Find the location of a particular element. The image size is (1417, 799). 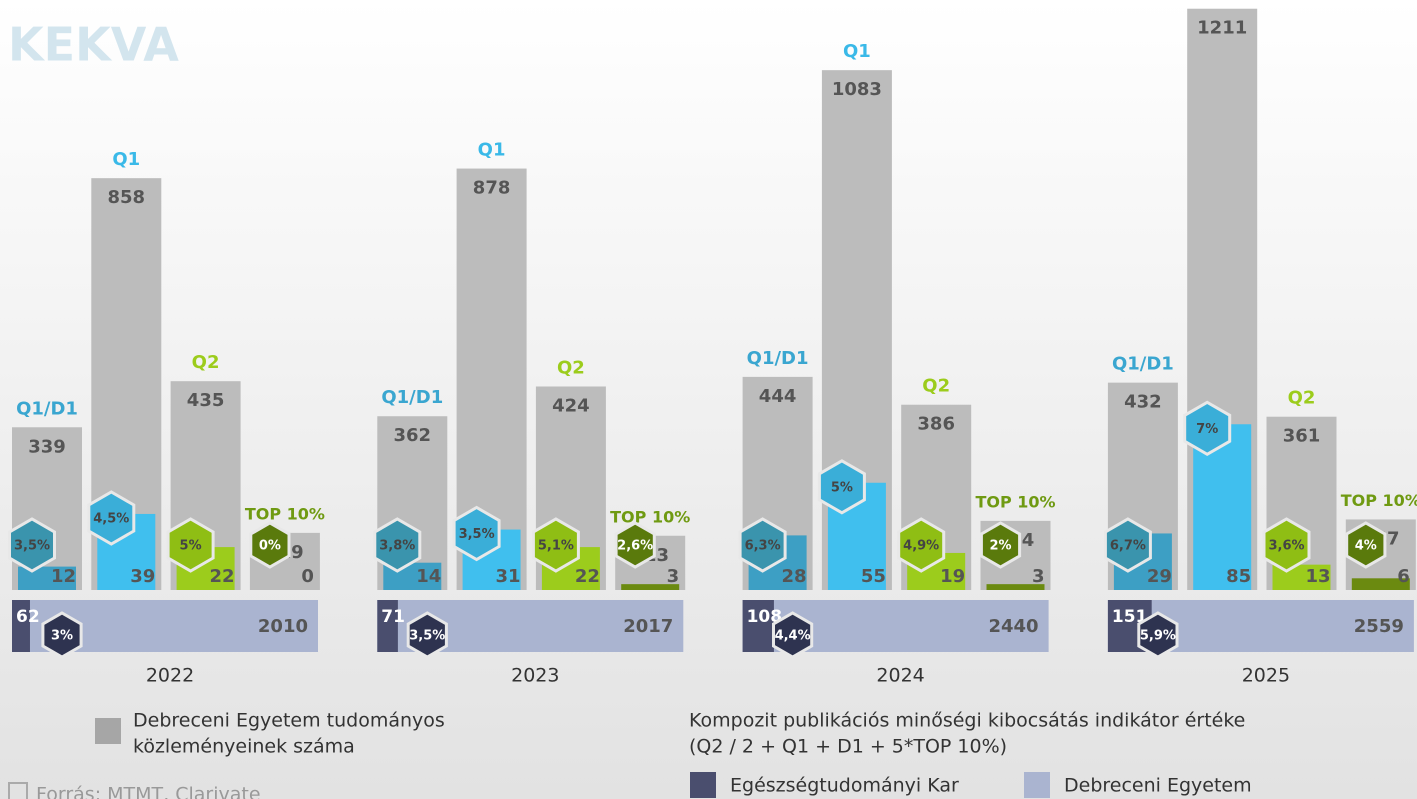

composite-share-label: 3% is located at coordinates (62, 636).